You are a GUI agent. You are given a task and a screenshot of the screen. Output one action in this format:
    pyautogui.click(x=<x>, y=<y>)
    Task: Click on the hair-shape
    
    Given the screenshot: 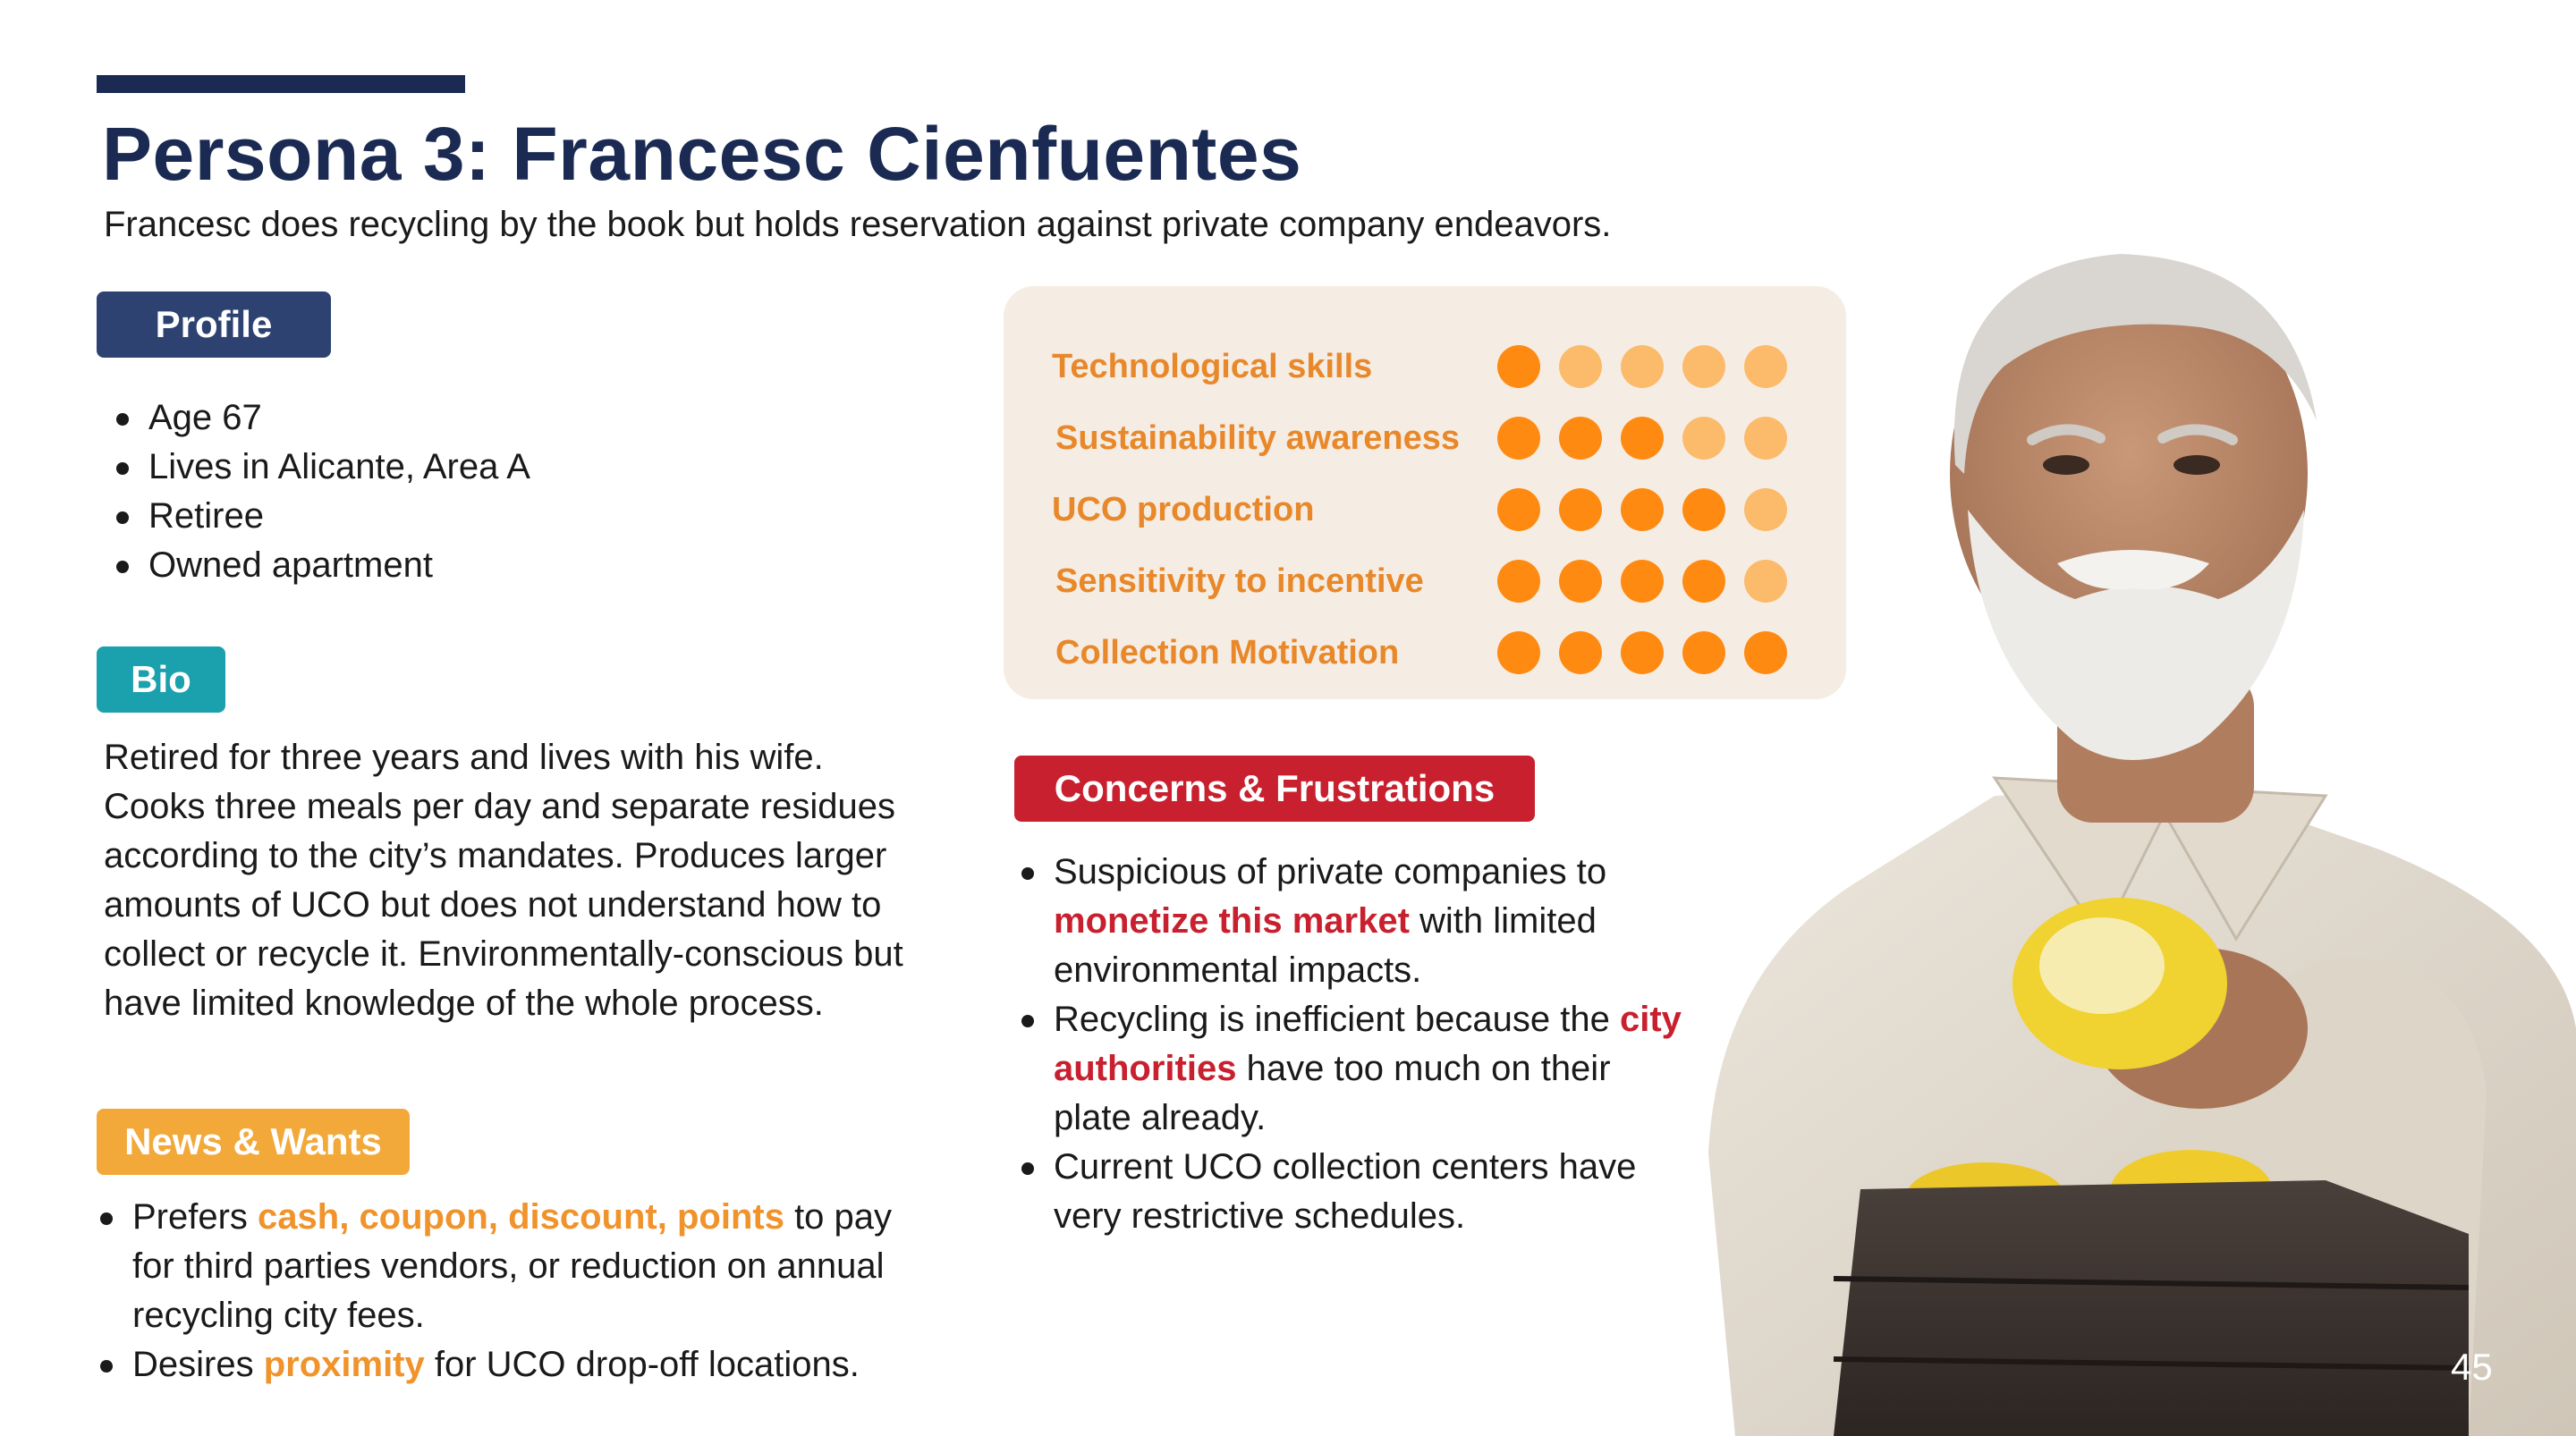 What is the action you would take?
    pyautogui.click(x=2135, y=364)
    